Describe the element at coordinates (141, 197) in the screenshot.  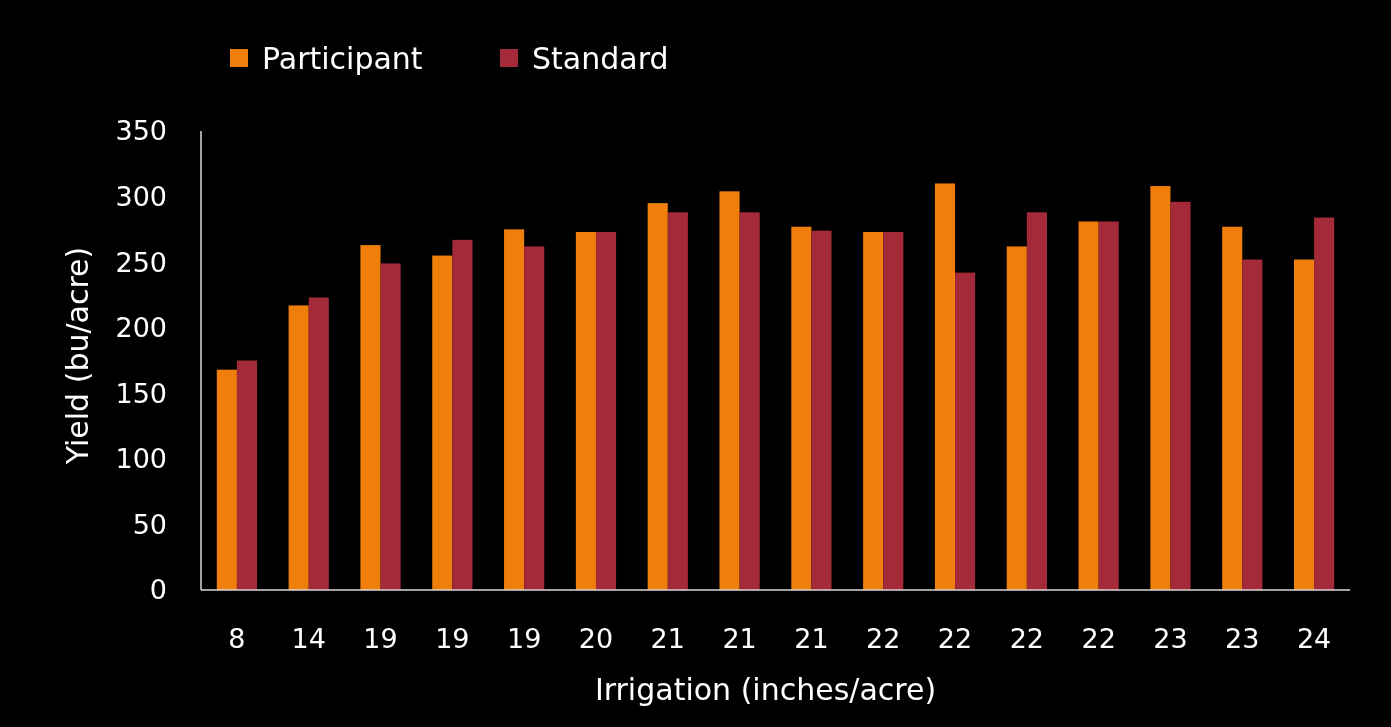
I see `y-tick-label: 300` at that location.